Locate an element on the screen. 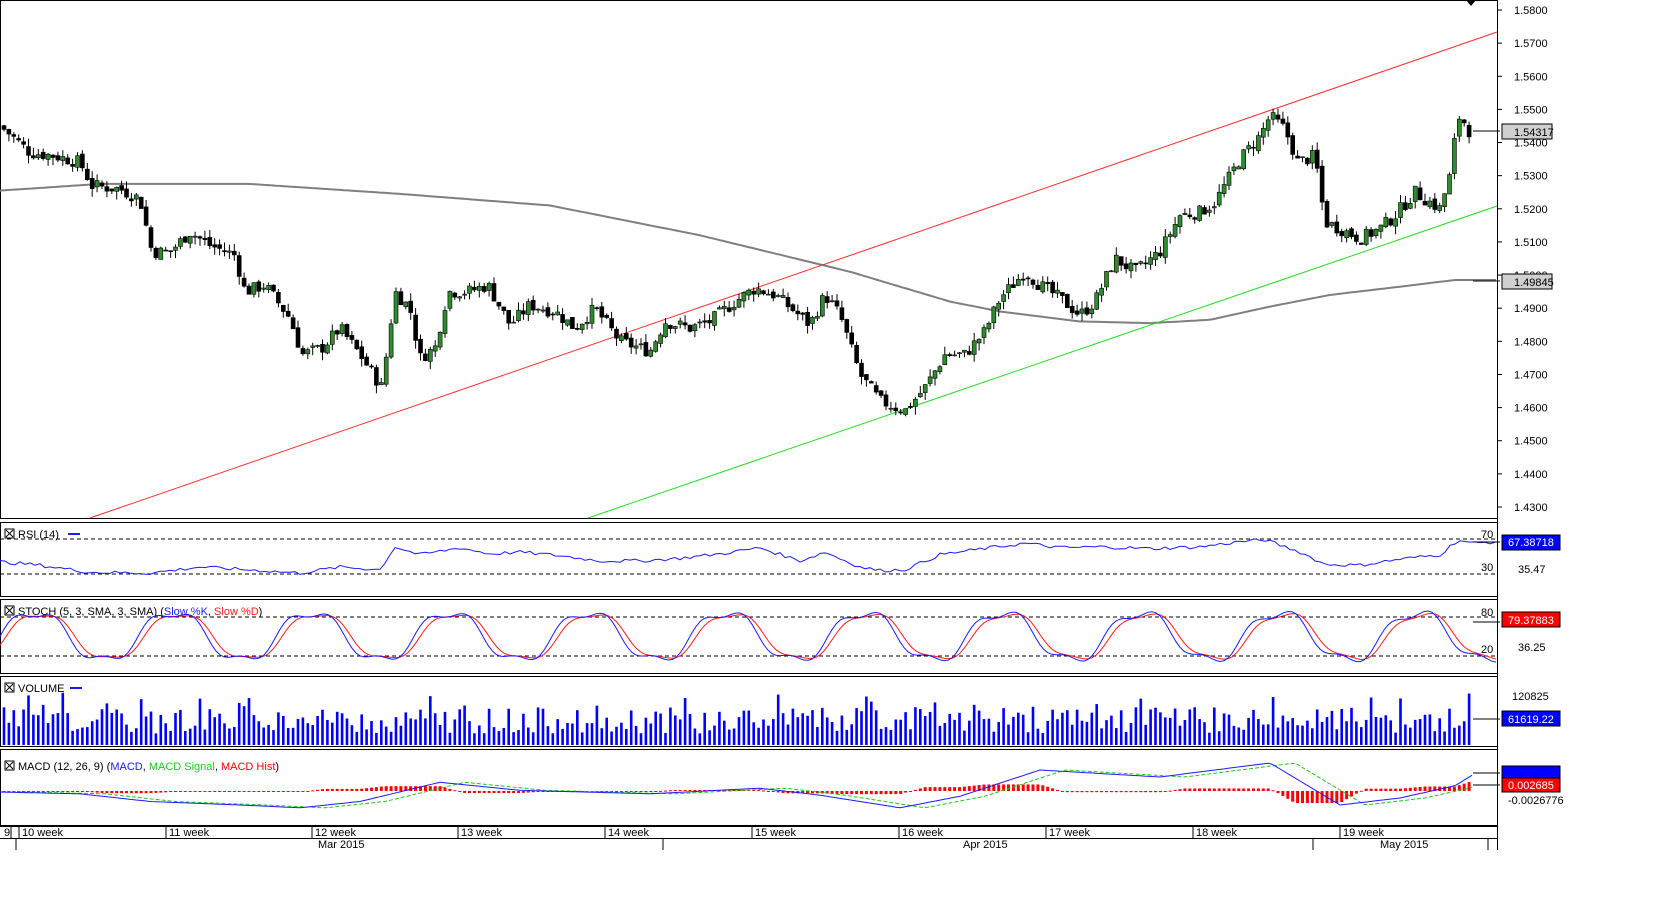  stoch-title-prefix: STOCH (5, 3, SMA, 3, SMA) ( is located at coordinates (91, 612).